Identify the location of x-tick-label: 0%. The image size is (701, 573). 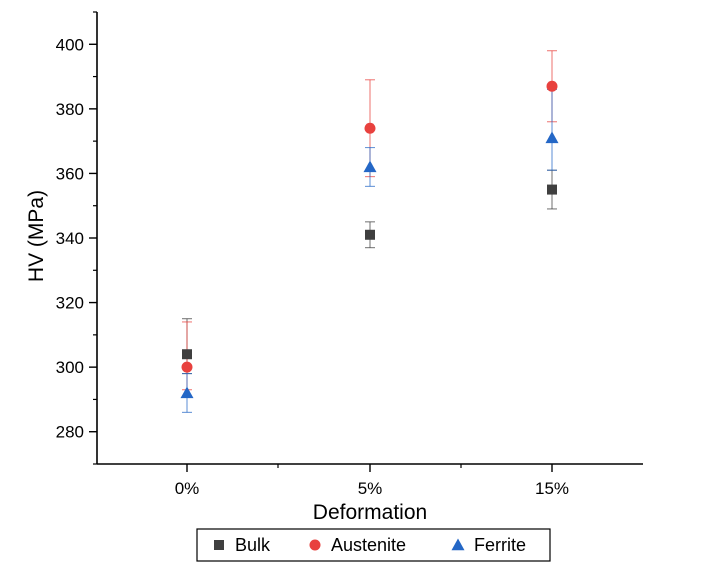
(187, 488).